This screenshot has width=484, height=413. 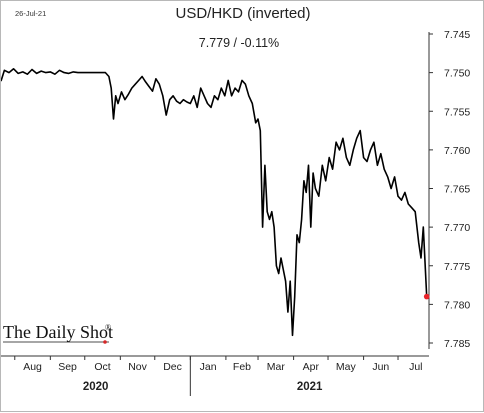 I want to click on x-tick-label: Jul, so click(x=415, y=367).